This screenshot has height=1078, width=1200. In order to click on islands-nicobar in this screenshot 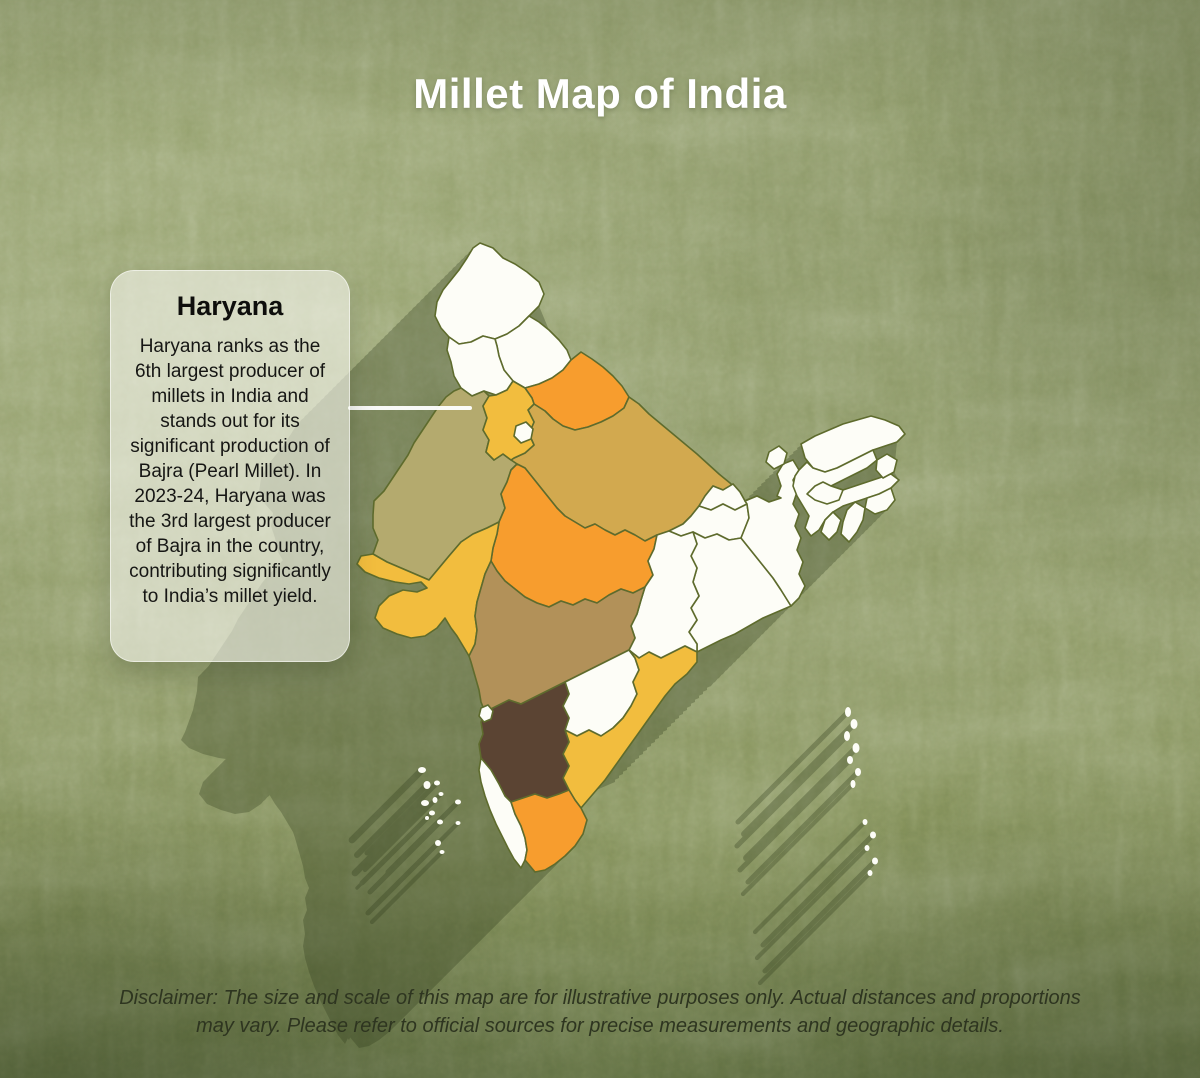, I will do `click(870, 847)`.